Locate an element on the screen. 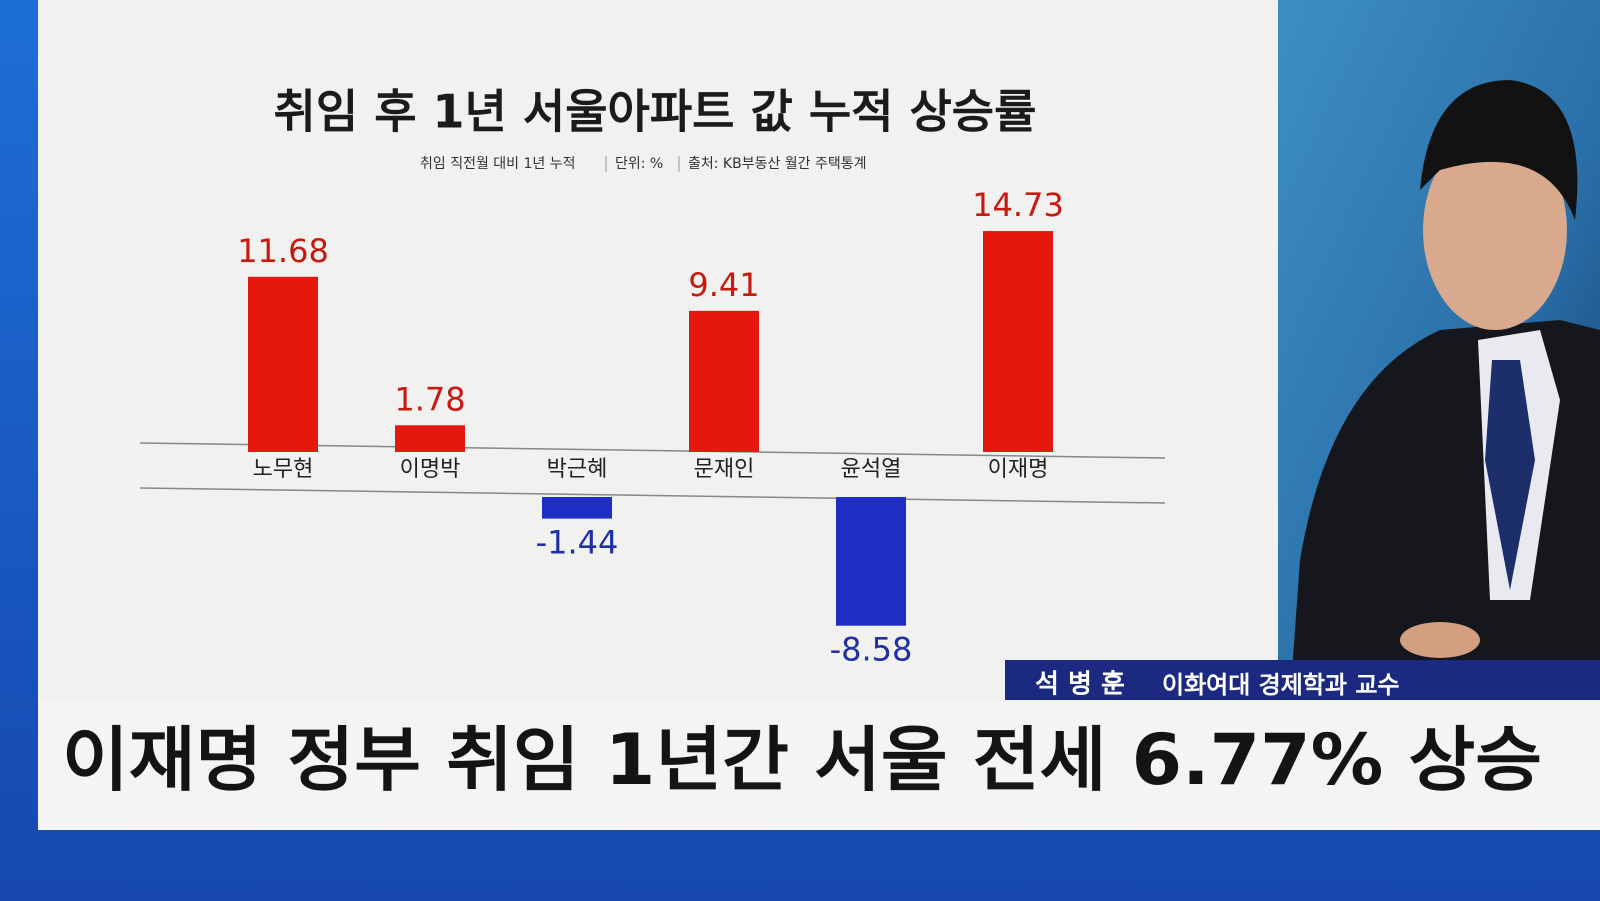 The image size is (1600, 901). subtitle-item: 단위: % is located at coordinates (639, 164).